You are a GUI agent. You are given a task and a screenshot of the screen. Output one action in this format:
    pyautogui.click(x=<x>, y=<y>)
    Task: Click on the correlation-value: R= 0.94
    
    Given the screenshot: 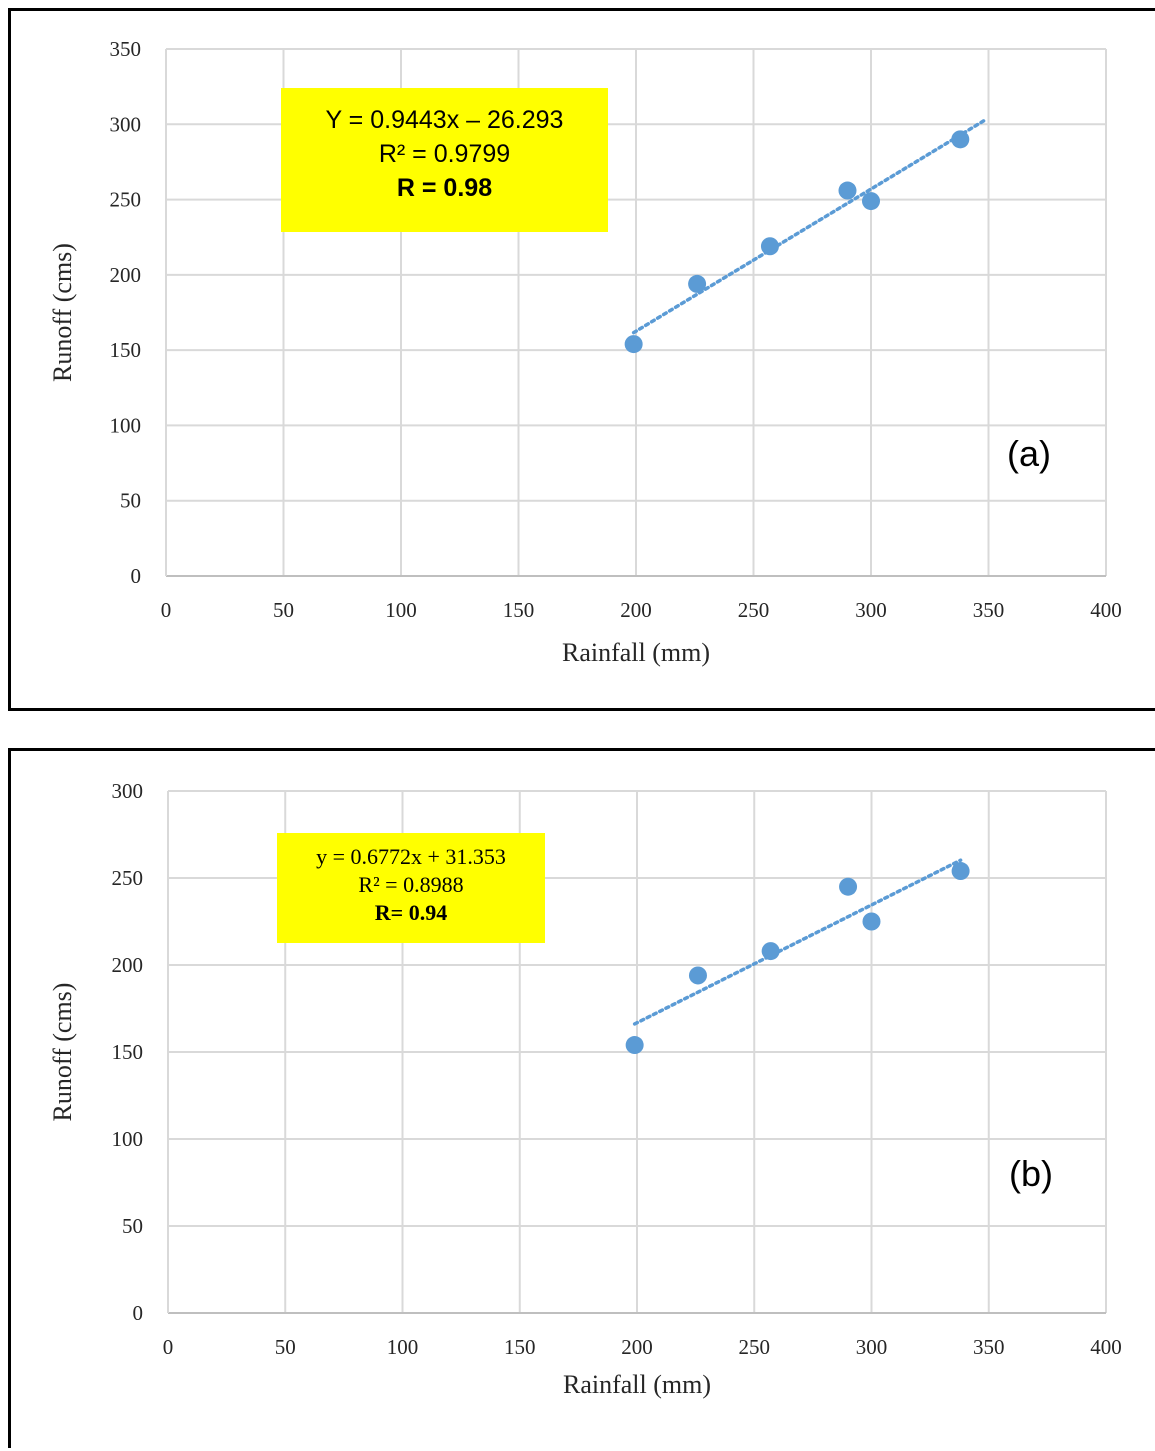 What is the action you would take?
    pyautogui.click(x=411, y=912)
    